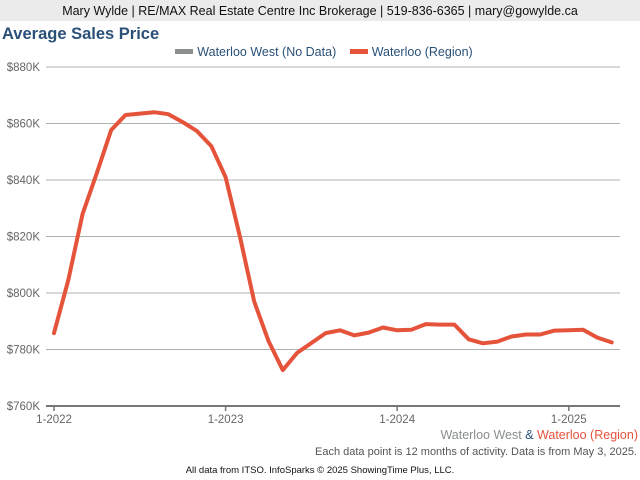  I want to click on y-tick-label: $780K, so click(24, 351).